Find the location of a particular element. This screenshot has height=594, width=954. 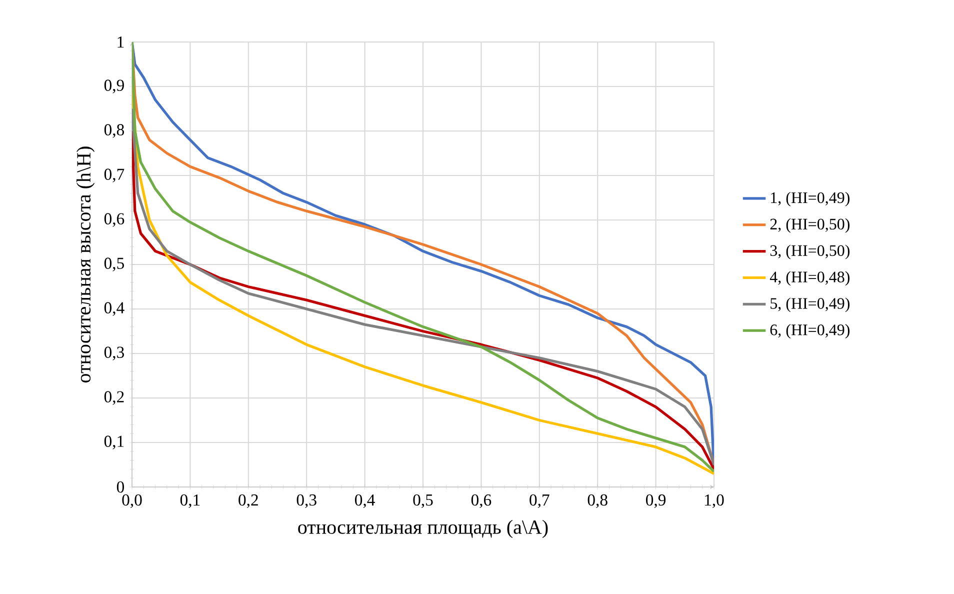

legend-label: 1, (HI=0,49) is located at coordinates (810, 199).